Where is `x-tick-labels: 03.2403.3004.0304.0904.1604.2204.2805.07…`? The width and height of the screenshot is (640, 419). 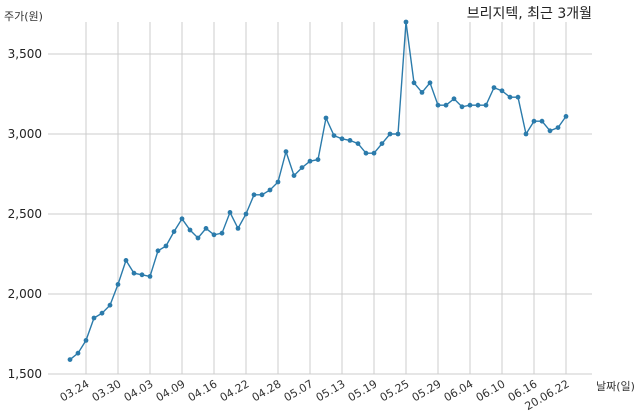 x-tick-labels: 03.2403.3004.0304.0904.1604.2204.2805.07… is located at coordinates (315, 395).